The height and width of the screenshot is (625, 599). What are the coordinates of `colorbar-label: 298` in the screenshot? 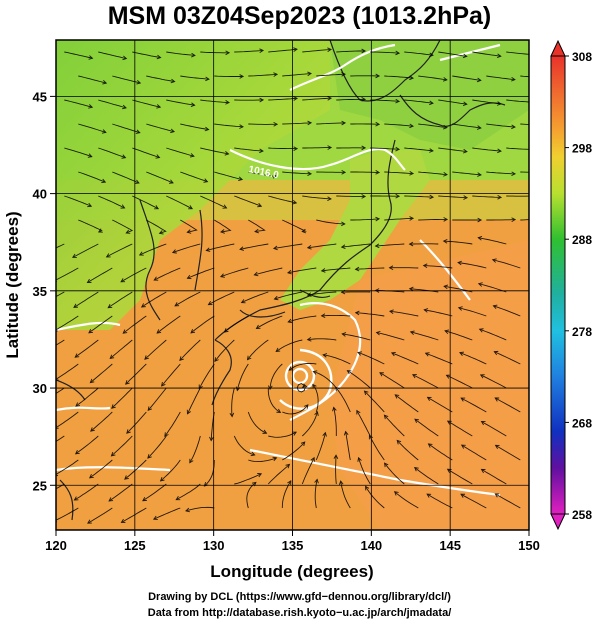 It's located at (582, 149).